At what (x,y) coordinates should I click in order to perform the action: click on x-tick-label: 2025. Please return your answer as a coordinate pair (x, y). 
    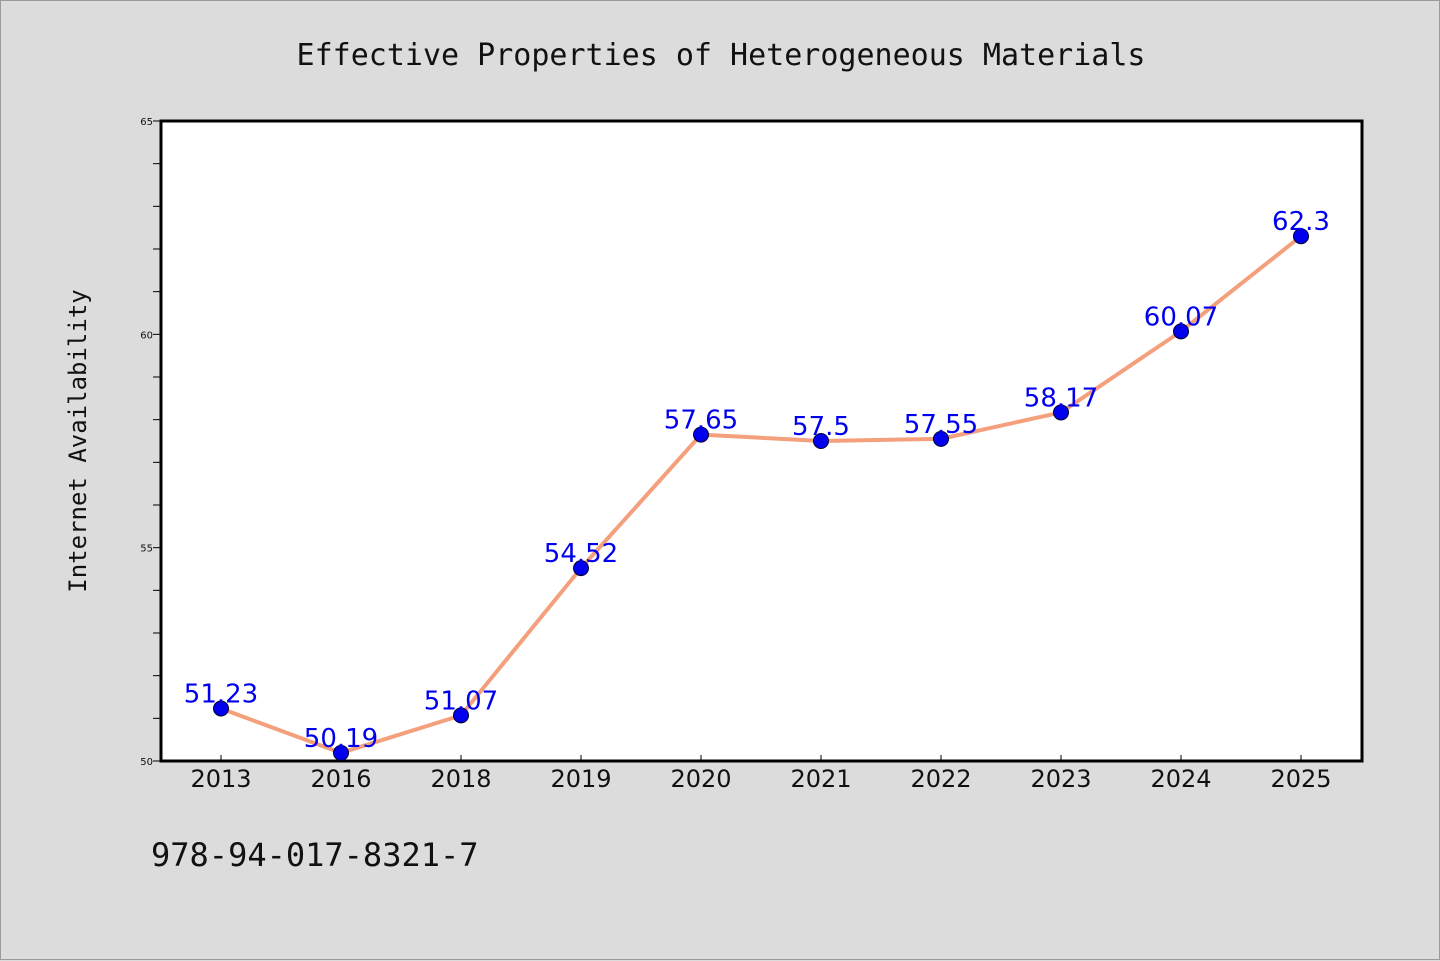
    Looking at the image, I should click on (1300, 779).